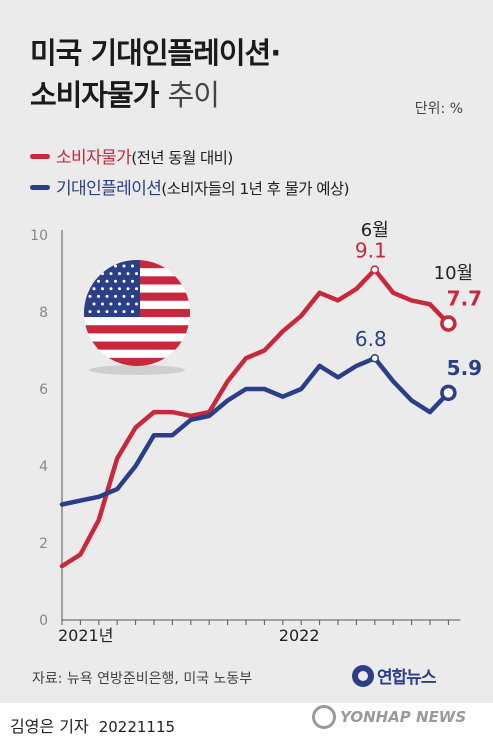 The height and width of the screenshot is (750, 493). What do you see at coordinates (182, 158) in the screenshot?
I see `legend-note-cpi: (전년 동월 대비)` at bounding box center [182, 158].